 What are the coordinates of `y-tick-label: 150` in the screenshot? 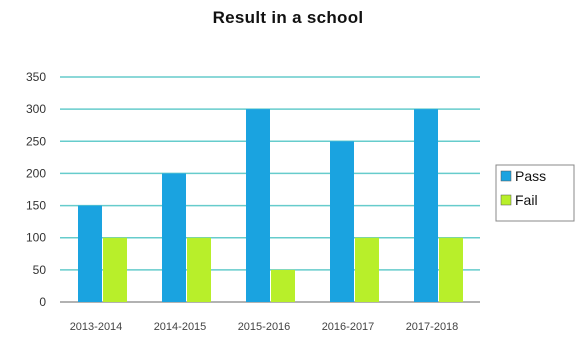 It's located at (36, 206).